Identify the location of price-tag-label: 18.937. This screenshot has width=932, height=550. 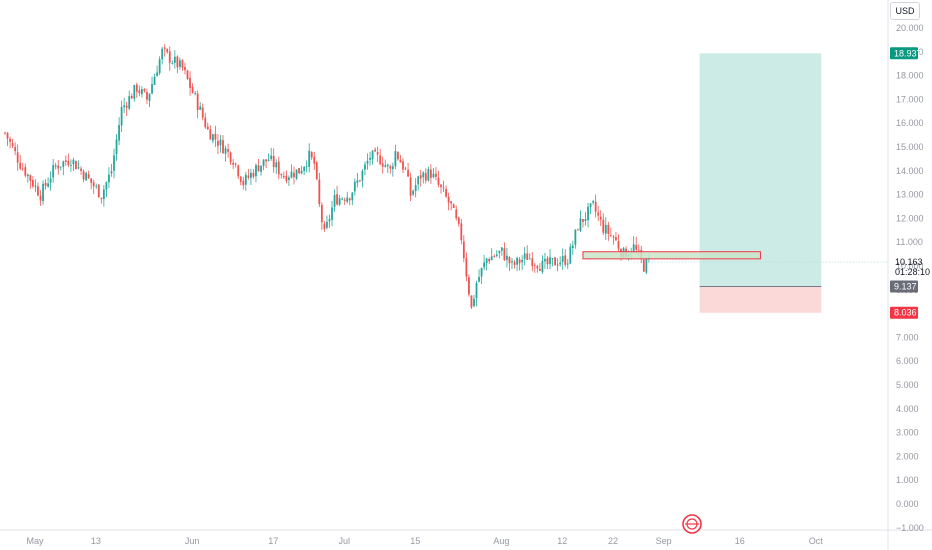
(908, 53).